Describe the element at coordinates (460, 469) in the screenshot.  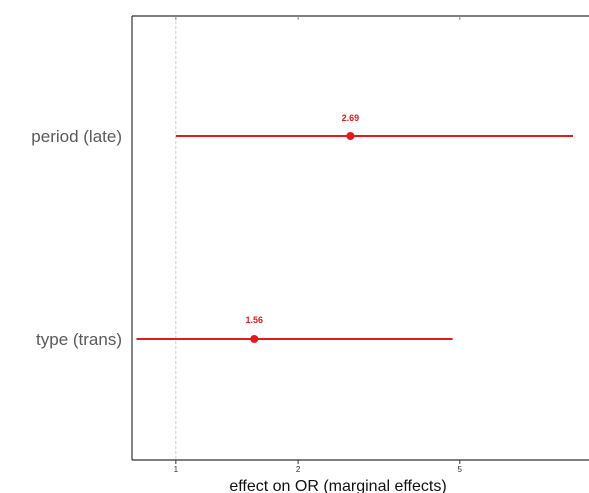
I see `x-tick-label-5: 5` at that location.